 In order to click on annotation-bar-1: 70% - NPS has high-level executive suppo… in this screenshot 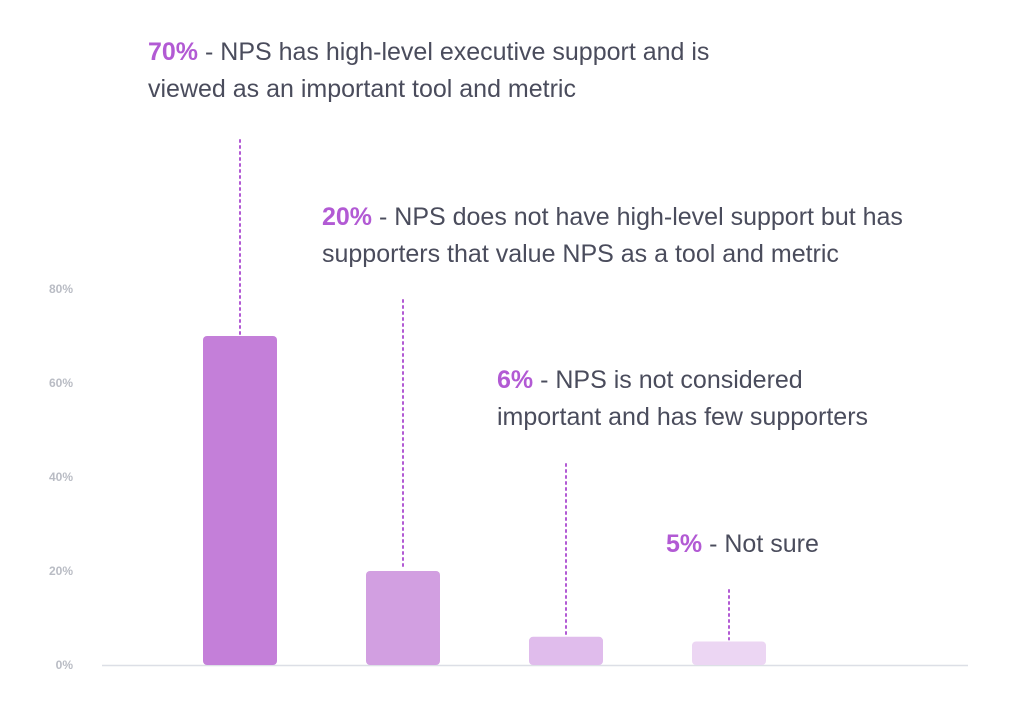, I will do `click(428, 71)`.